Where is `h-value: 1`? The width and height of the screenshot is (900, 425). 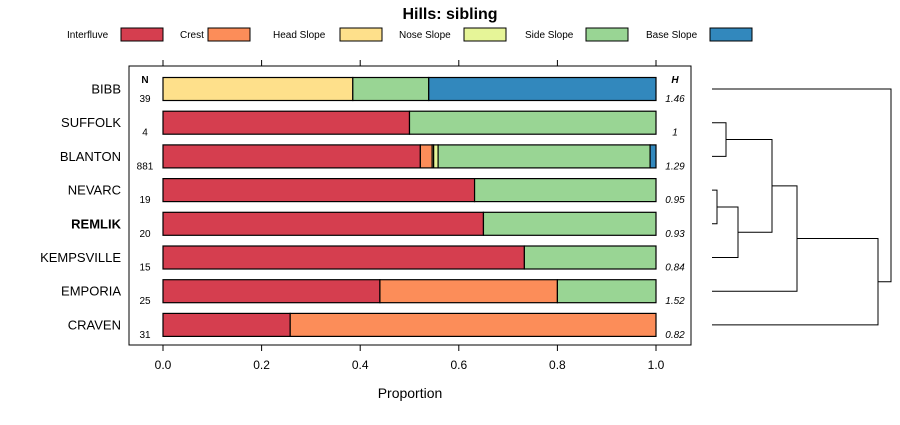 h-value: 1 is located at coordinates (675, 133).